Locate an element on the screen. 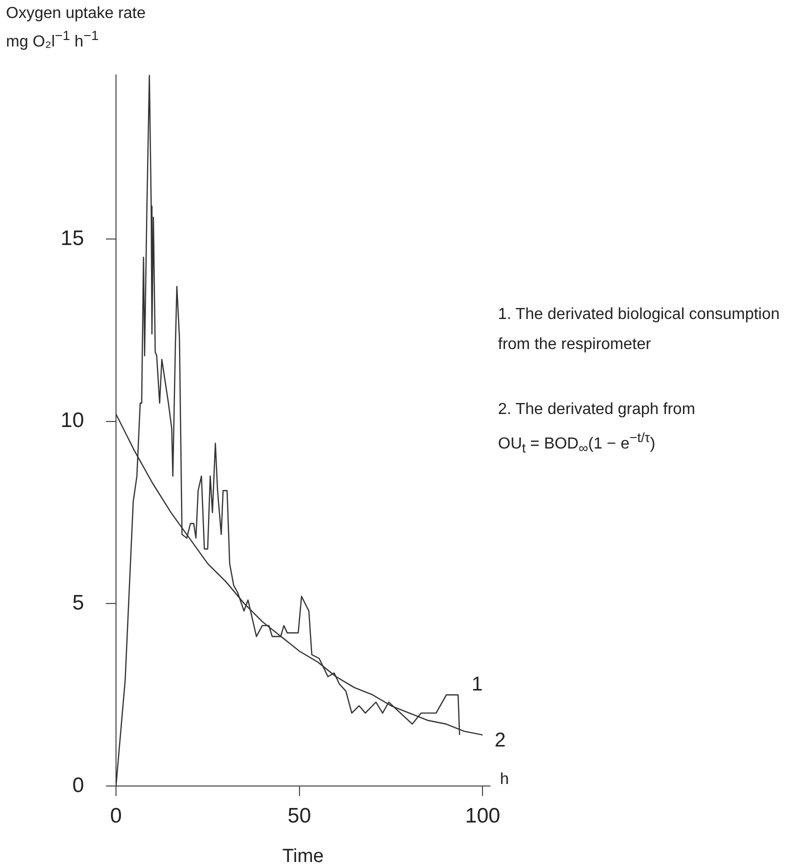 The height and width of the screenshot is (868, 805). x-tick-label: 0 is located at coordinates (116, 816).